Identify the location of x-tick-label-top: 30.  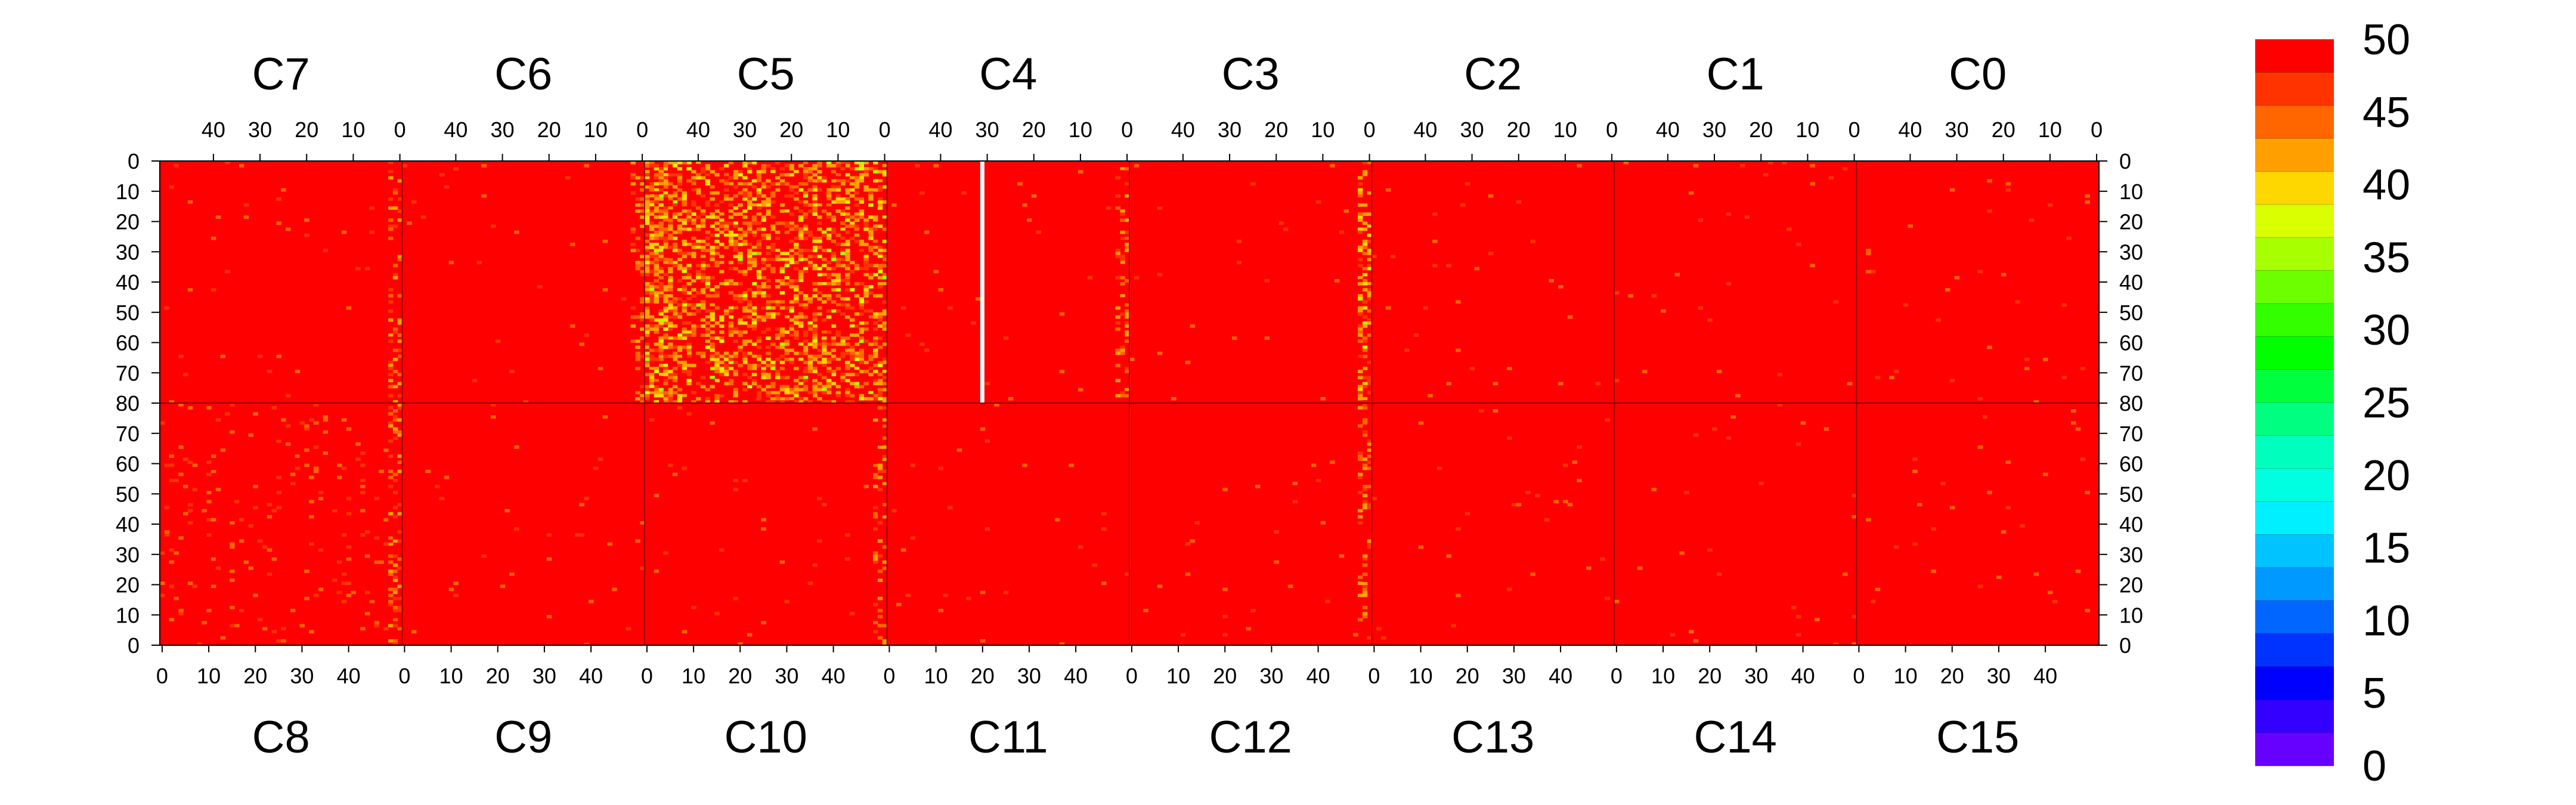
(745, 130).